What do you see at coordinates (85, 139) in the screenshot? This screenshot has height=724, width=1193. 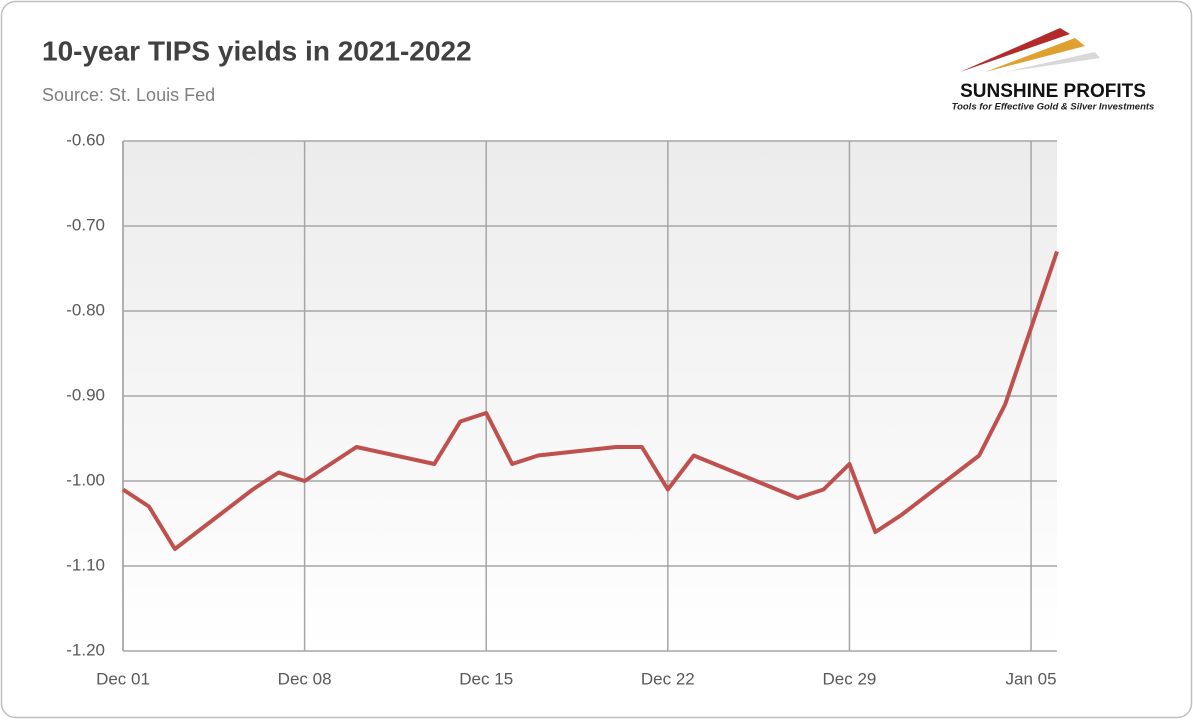 I see `y-tick-label: -0.60` at bounding box center [85, 139].